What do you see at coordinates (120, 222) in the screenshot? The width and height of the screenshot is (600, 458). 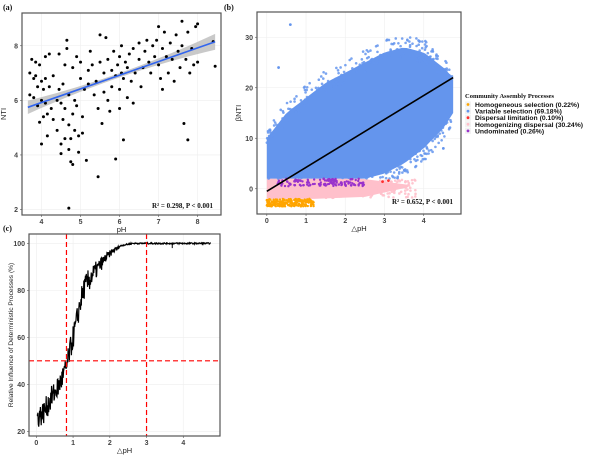 I see `x-tick-label: 6` at bounding box center [120, 222].